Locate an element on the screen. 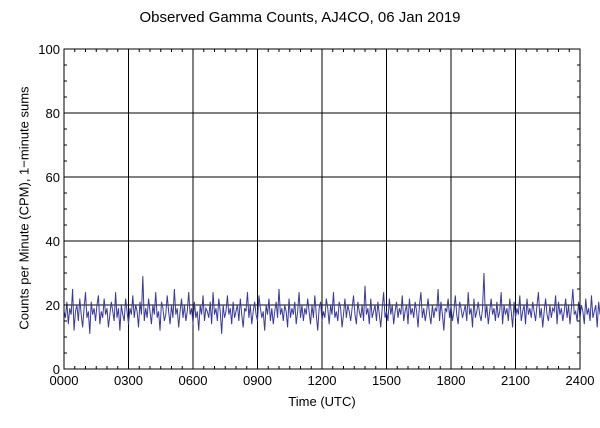 The image size is (600, 428). x-tick-label: 2400 is located at coordinates (580, 380).